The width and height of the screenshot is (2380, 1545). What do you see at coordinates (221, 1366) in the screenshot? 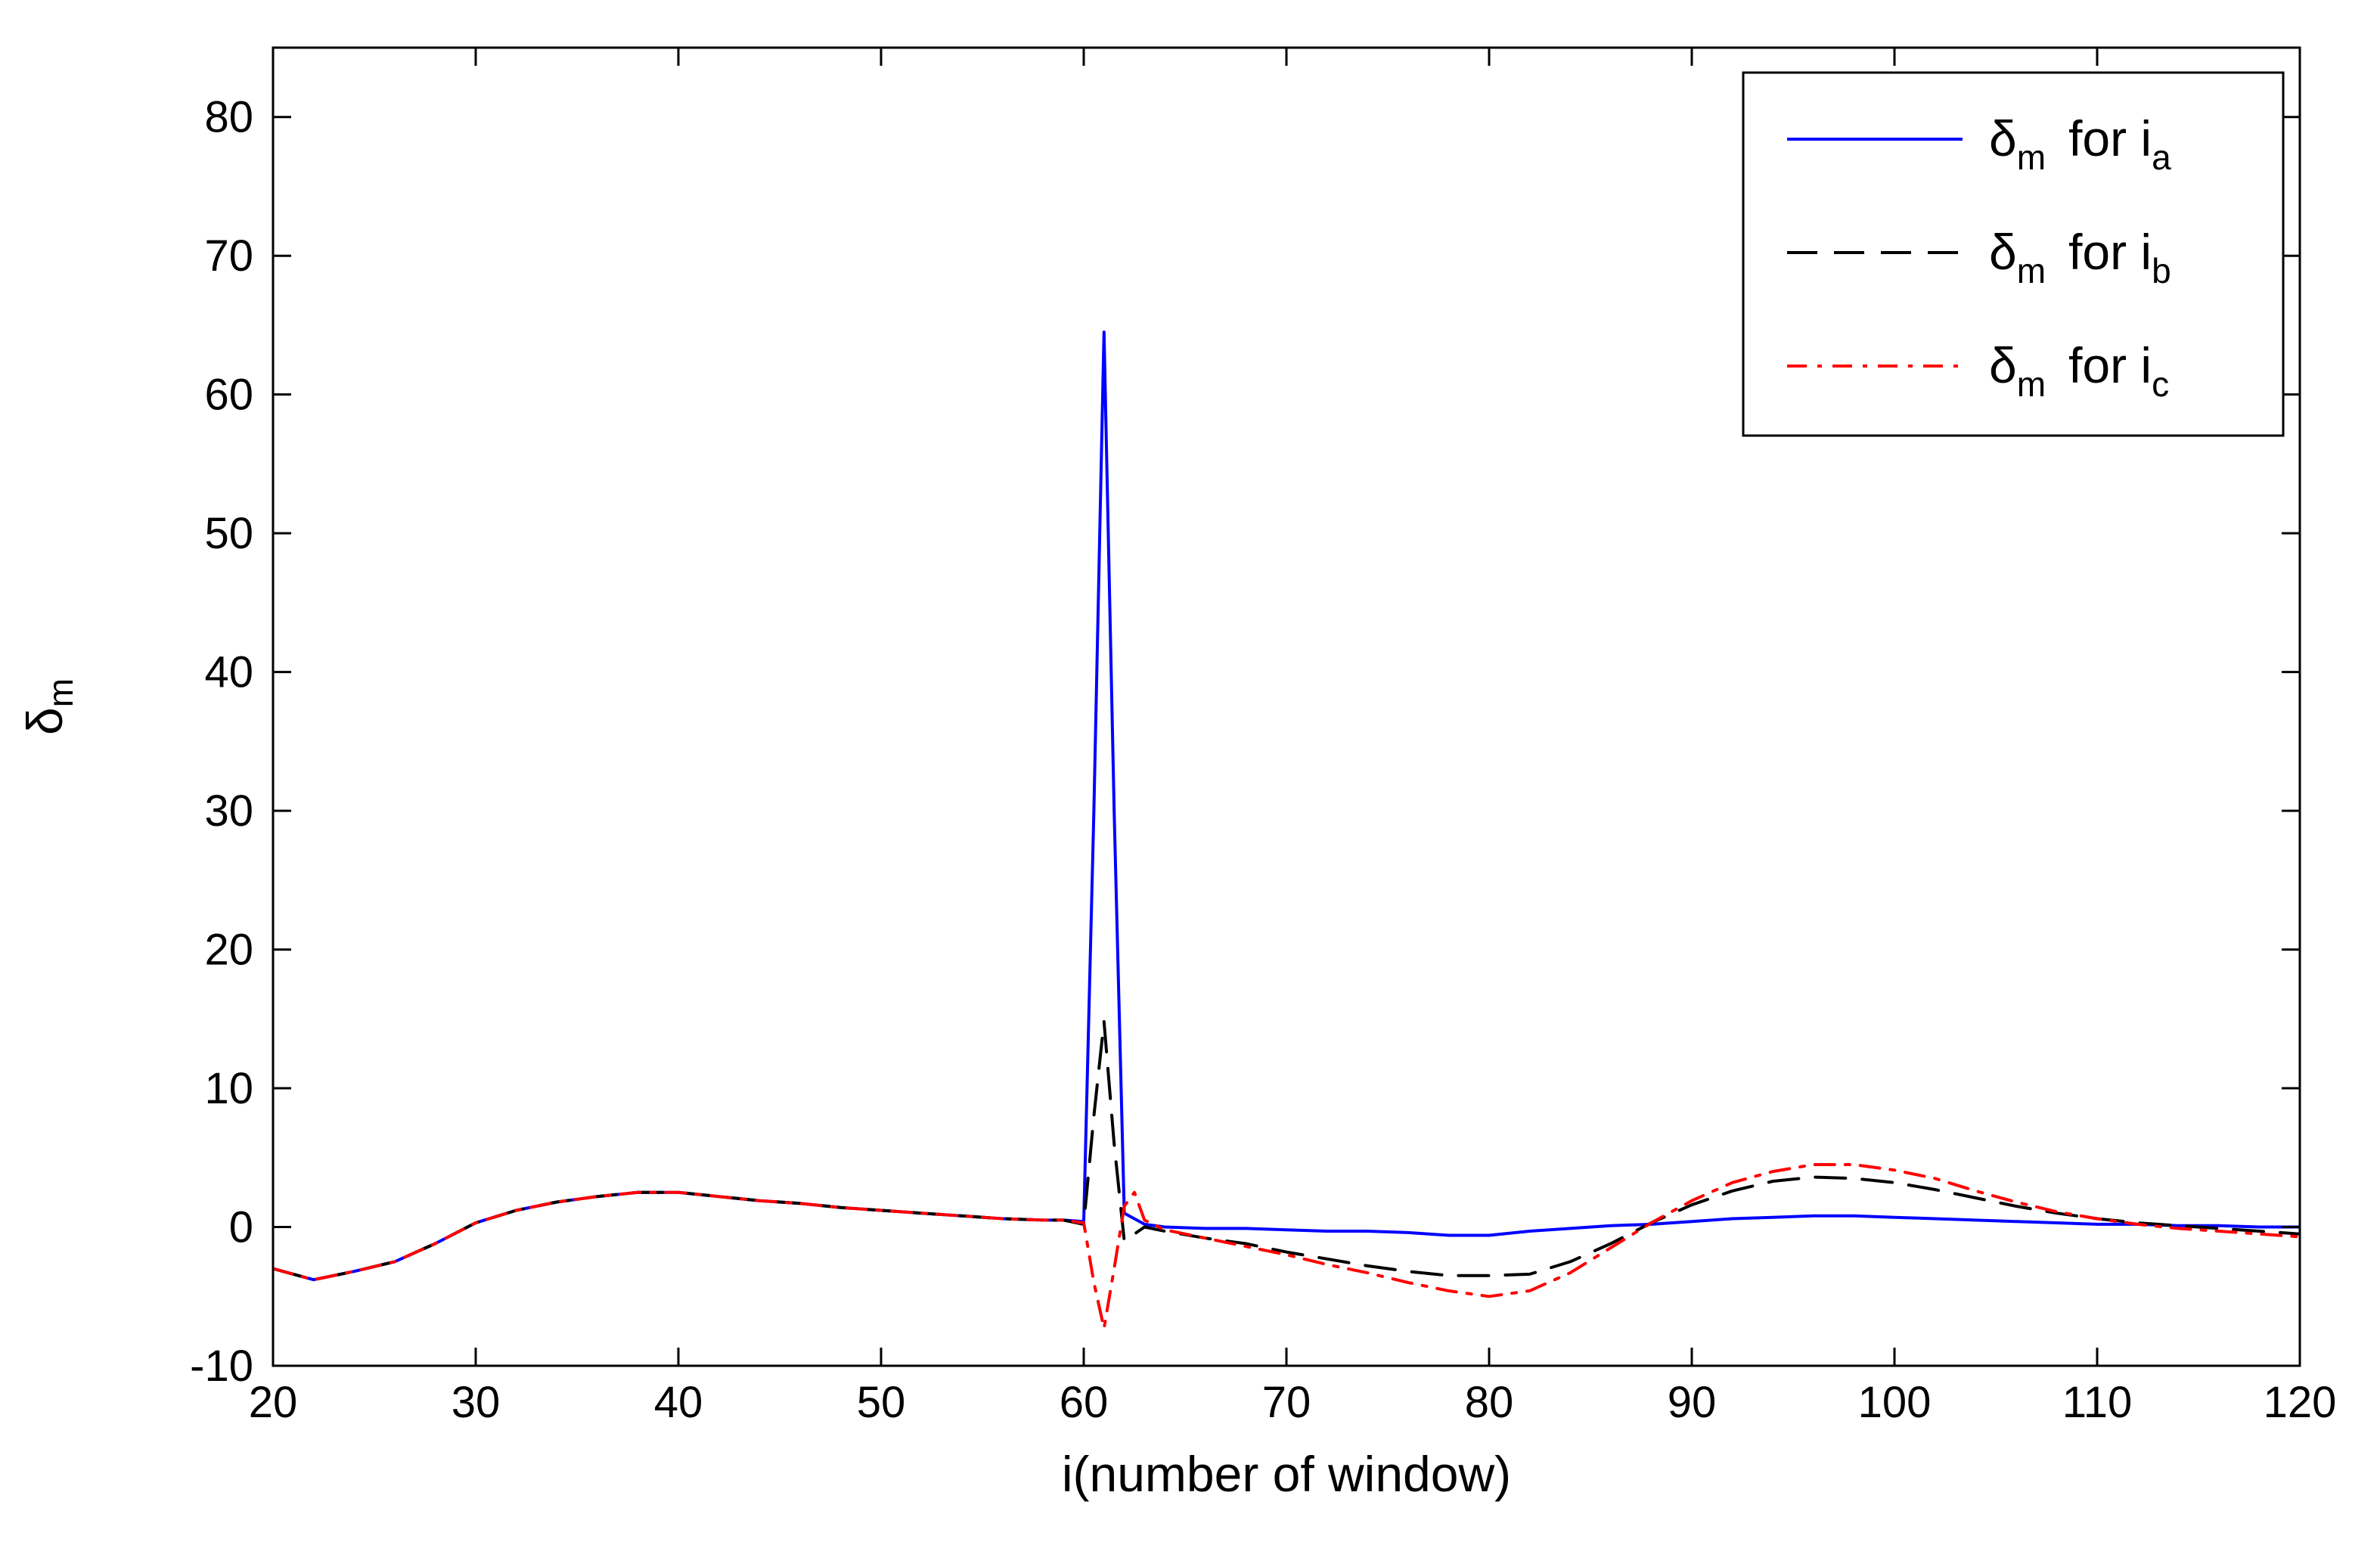
I see `y-tick-label: -10` at bounding box center [221, 1366].